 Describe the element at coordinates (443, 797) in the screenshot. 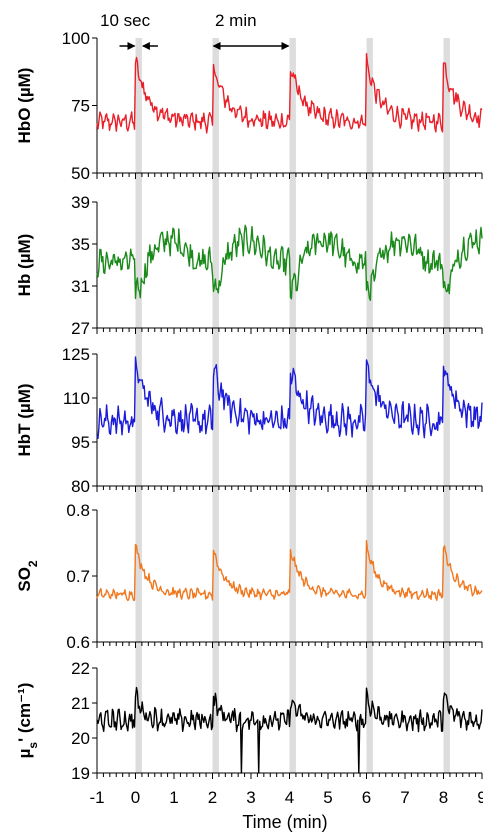

I see `x-tick-label: 8` at that location.